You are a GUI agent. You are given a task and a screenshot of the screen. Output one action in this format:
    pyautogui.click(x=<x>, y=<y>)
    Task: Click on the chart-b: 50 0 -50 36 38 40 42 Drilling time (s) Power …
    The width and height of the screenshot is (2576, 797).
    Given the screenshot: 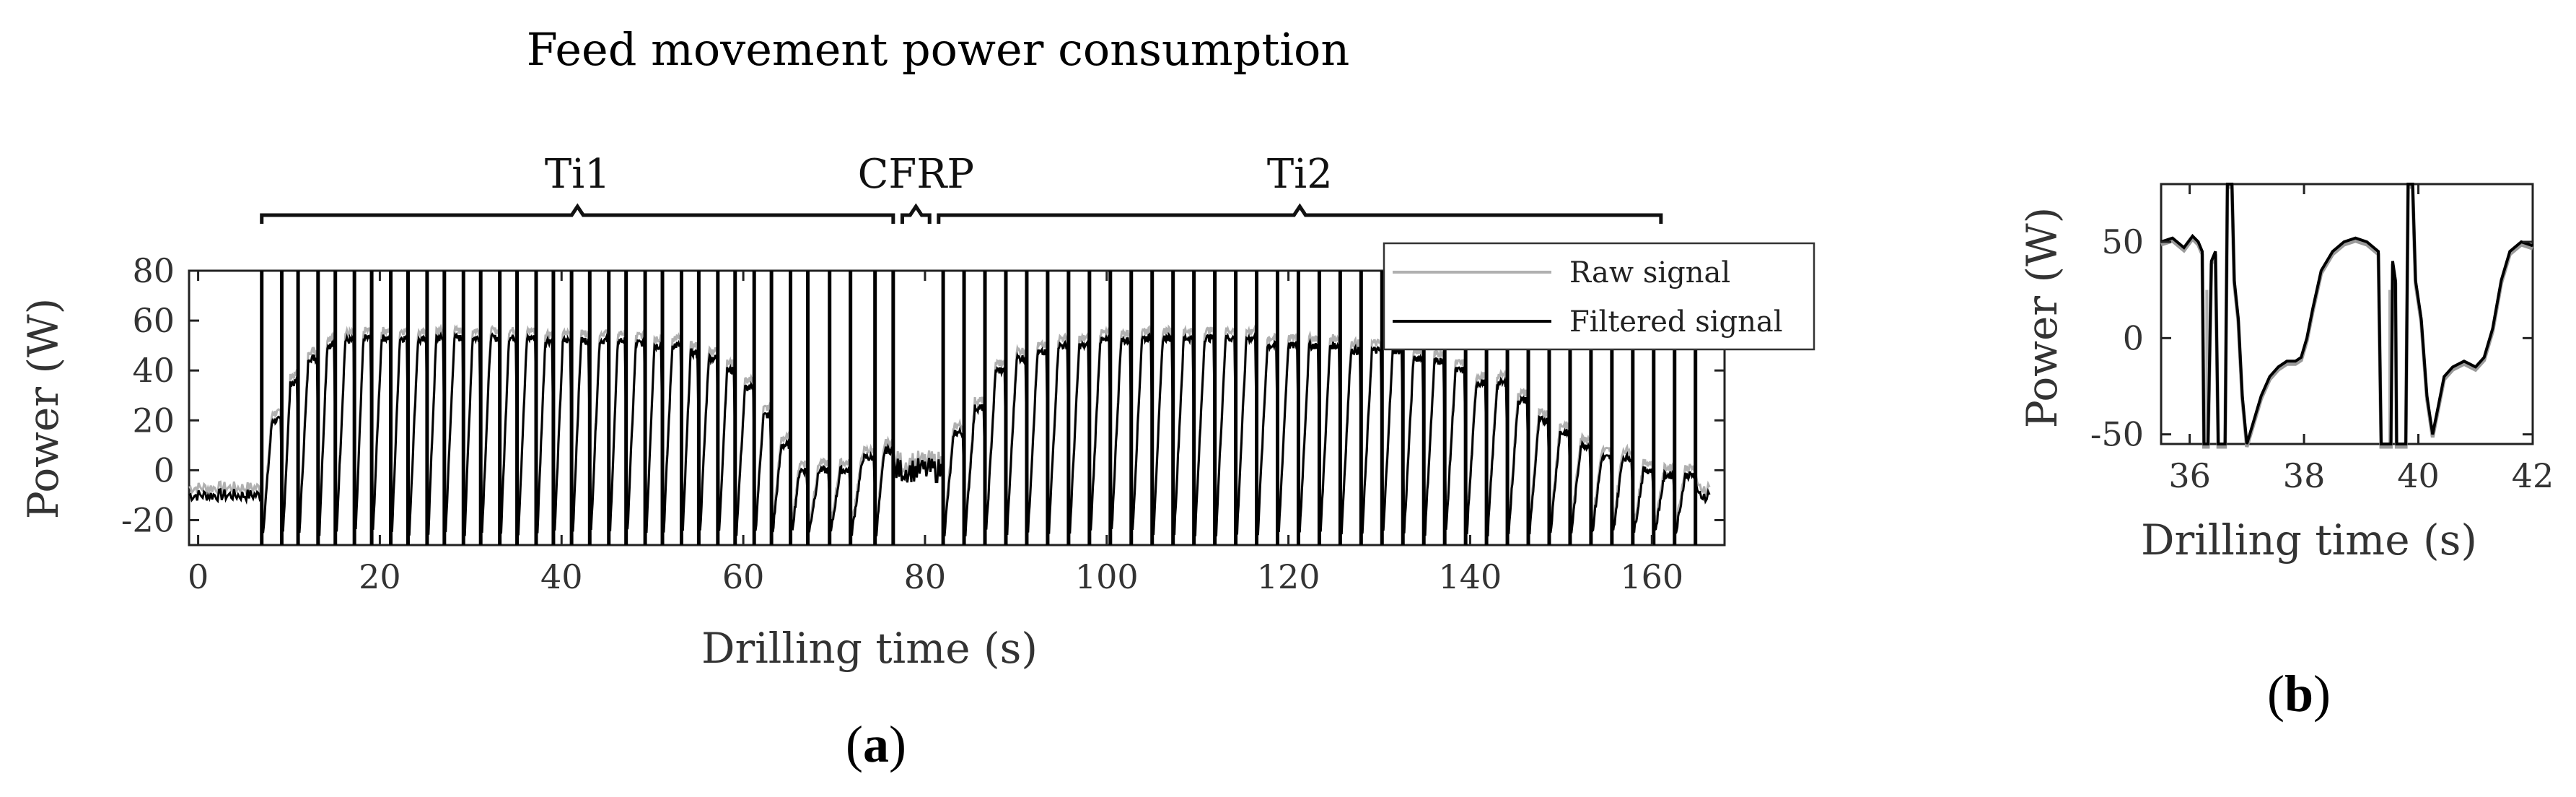 What is the action you would take?
    pyautogui.click(x=2286, y=374)
    